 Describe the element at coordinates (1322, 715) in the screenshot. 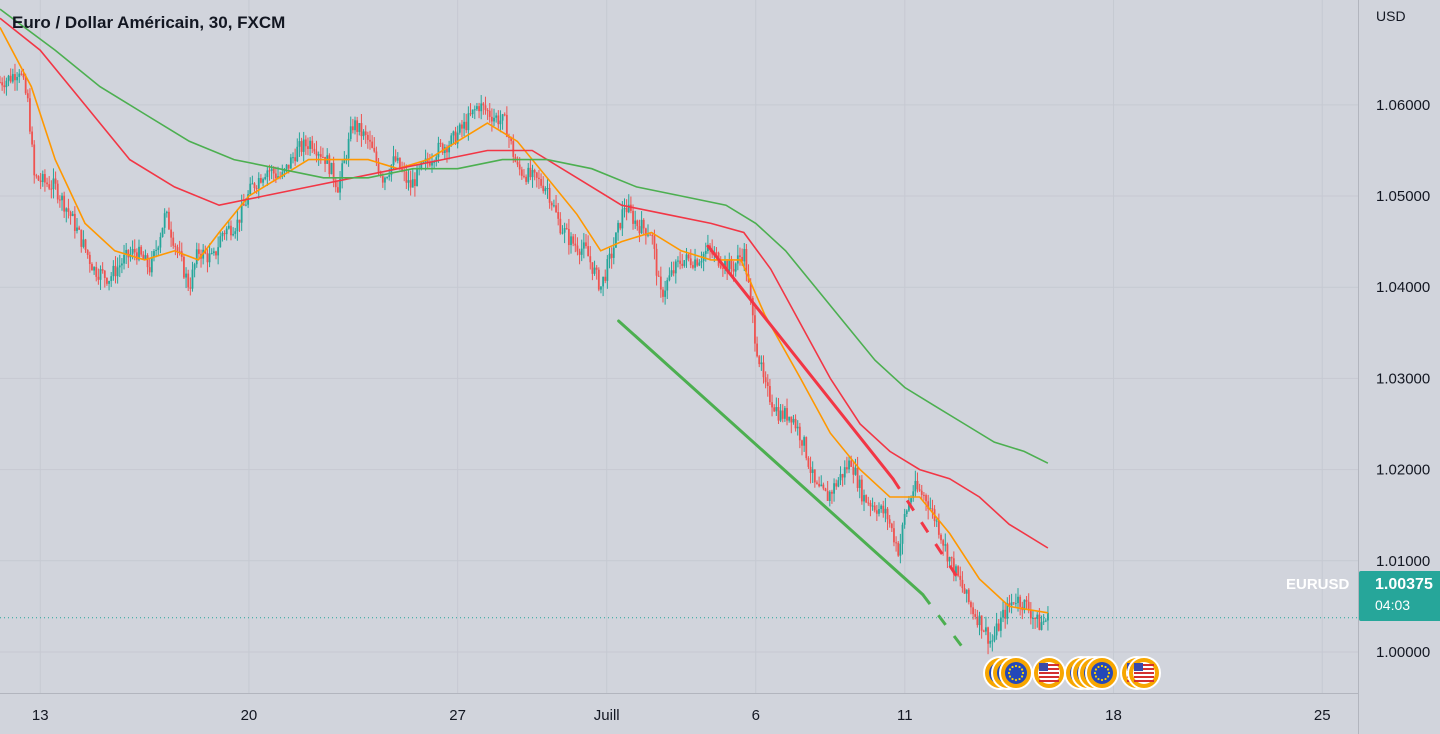

I see `x-tick-label: 25` at that location.